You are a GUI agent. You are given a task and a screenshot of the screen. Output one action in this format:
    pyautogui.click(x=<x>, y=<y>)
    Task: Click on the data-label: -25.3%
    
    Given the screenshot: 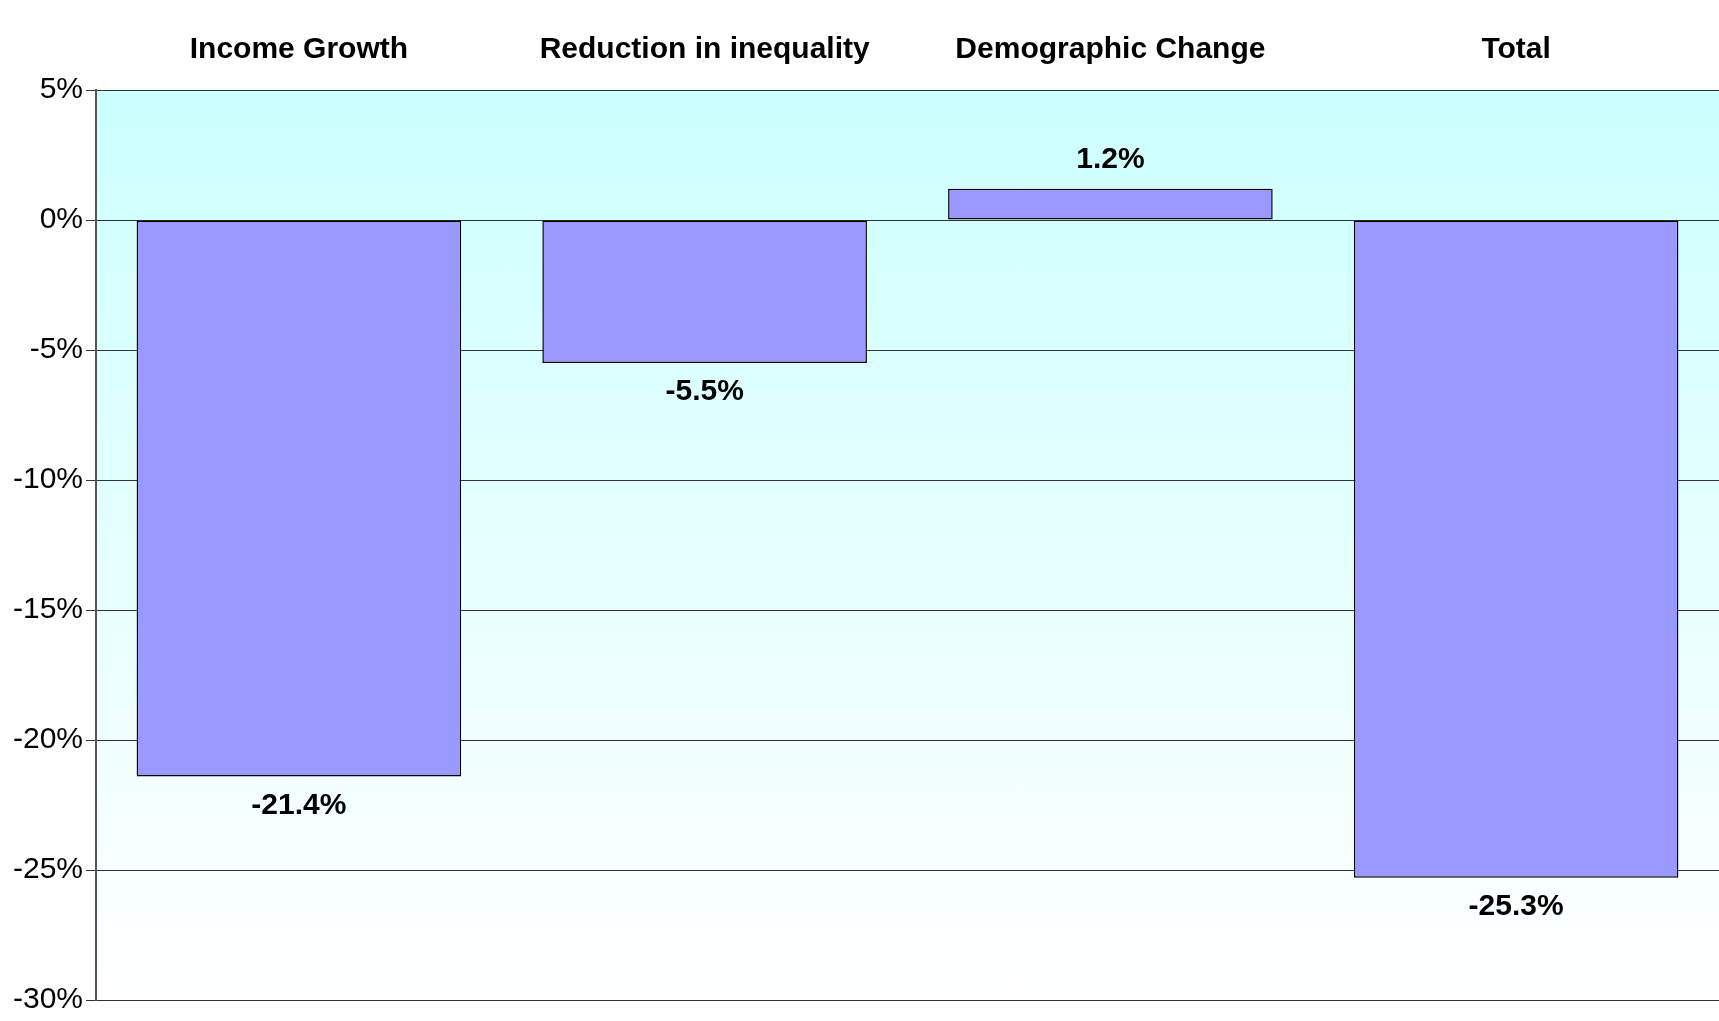 What is the action you would take?
    pyautogui.click(x=1516, y=905)
    